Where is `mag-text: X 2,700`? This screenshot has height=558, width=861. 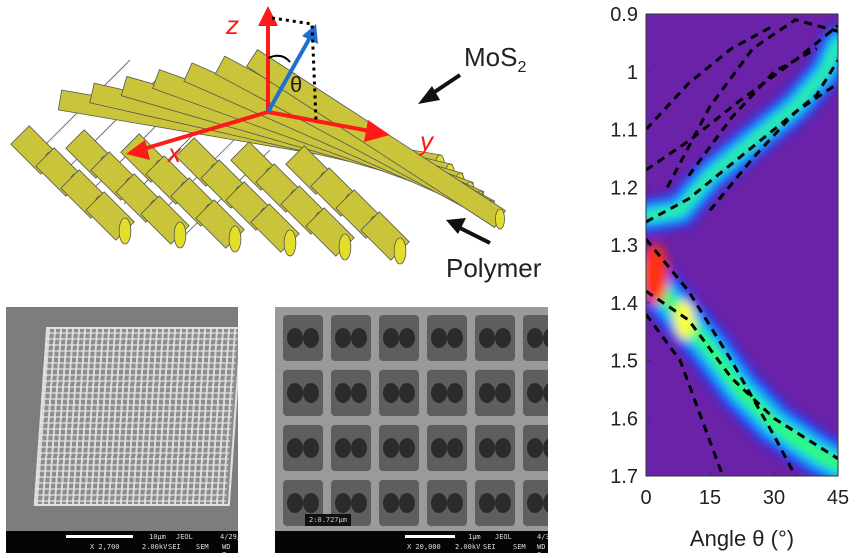
mag-text: X 2,700 is located at coordinates (105, 547).